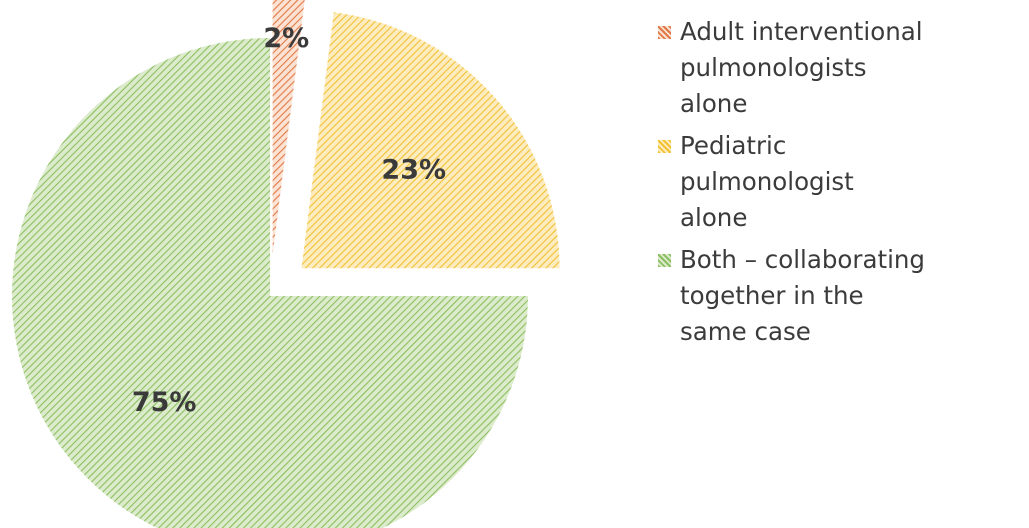  I want to click on legend-swatch-both, so click(664, 260).